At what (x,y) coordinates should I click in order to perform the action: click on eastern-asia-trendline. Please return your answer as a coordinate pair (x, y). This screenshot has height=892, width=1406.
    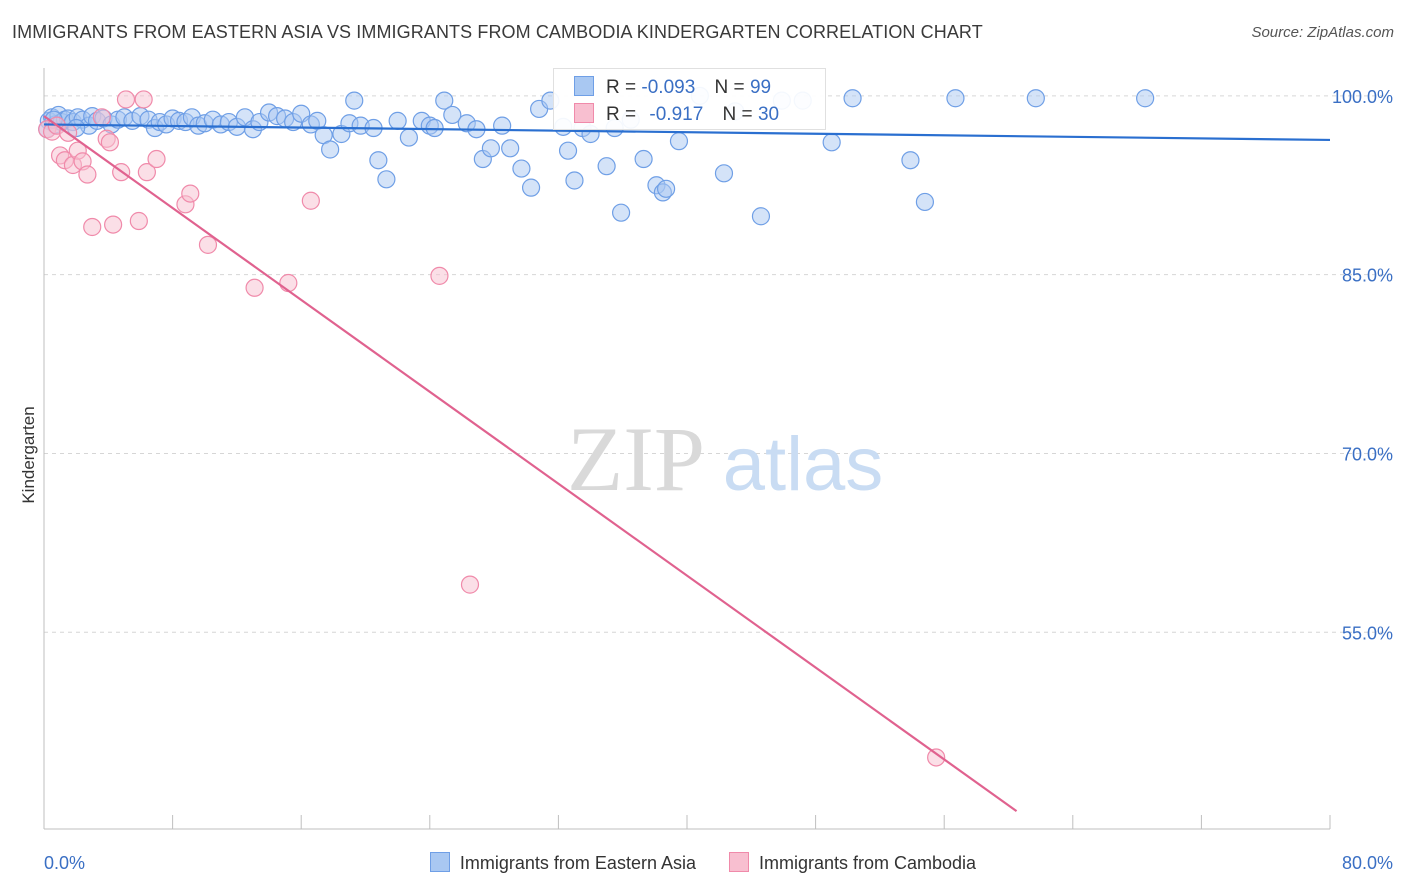
    Looking at the image, I should click on (687, 132).